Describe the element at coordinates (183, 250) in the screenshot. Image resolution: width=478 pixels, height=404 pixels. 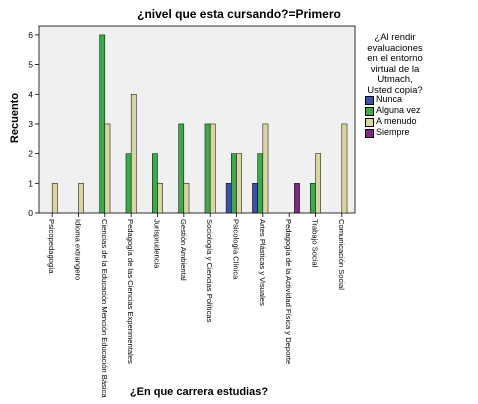
I see `x-tick-label: Gestión Ambiental` at that location.